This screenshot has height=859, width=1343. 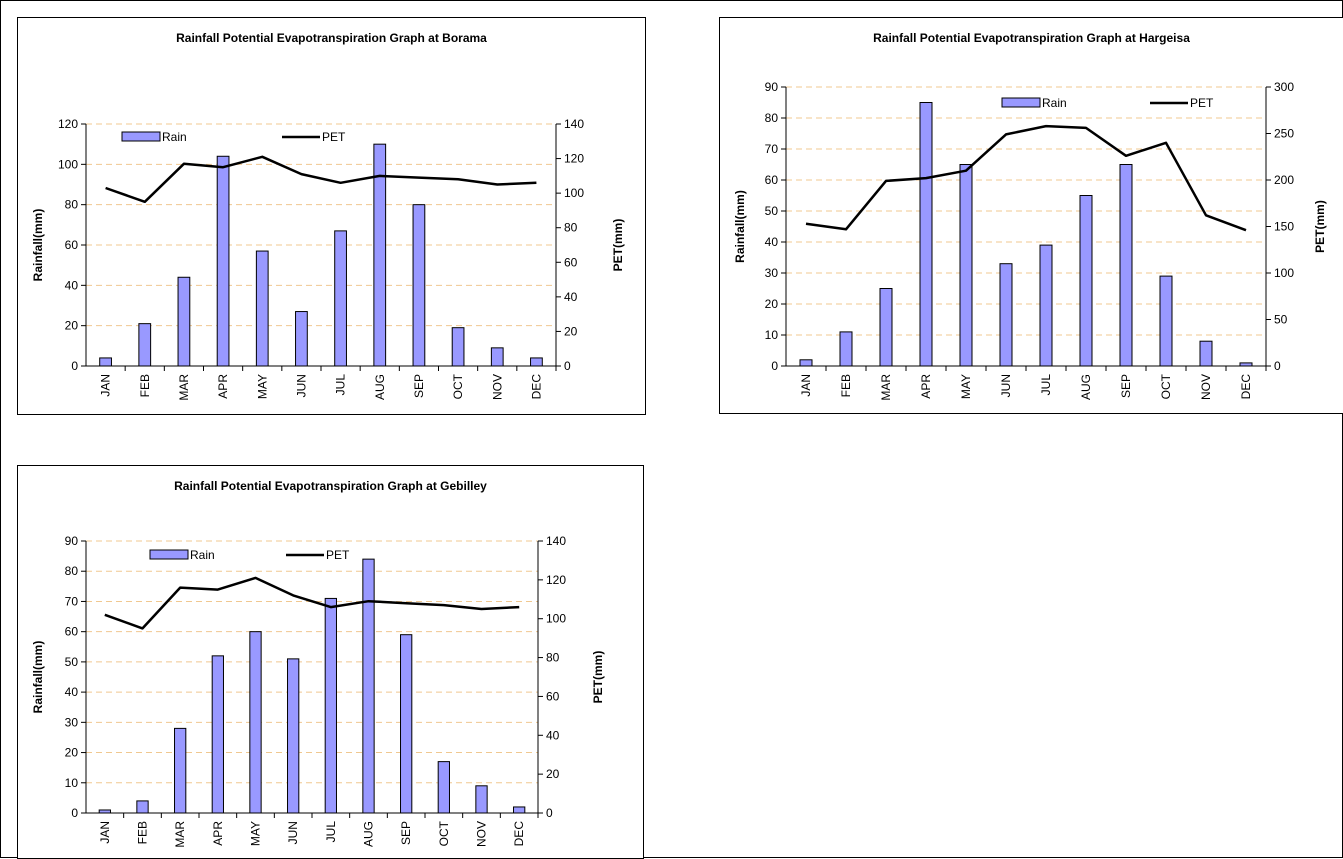 What do you see at coordinates (556, 541) in the screenshot?
I see `y2-tick-label: 140` at bounding box center [556, 541].